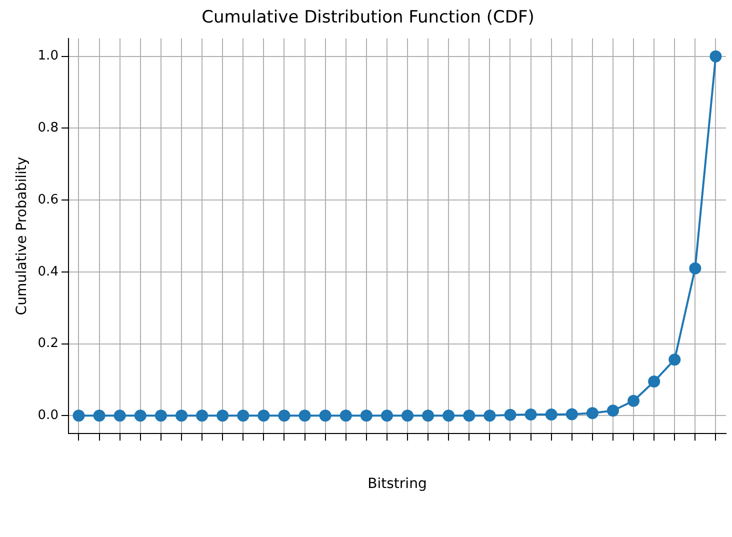  Describe the element at coordinates (48, 272) in the screenshot. I see `y-tick-label: 0.4` at that location.